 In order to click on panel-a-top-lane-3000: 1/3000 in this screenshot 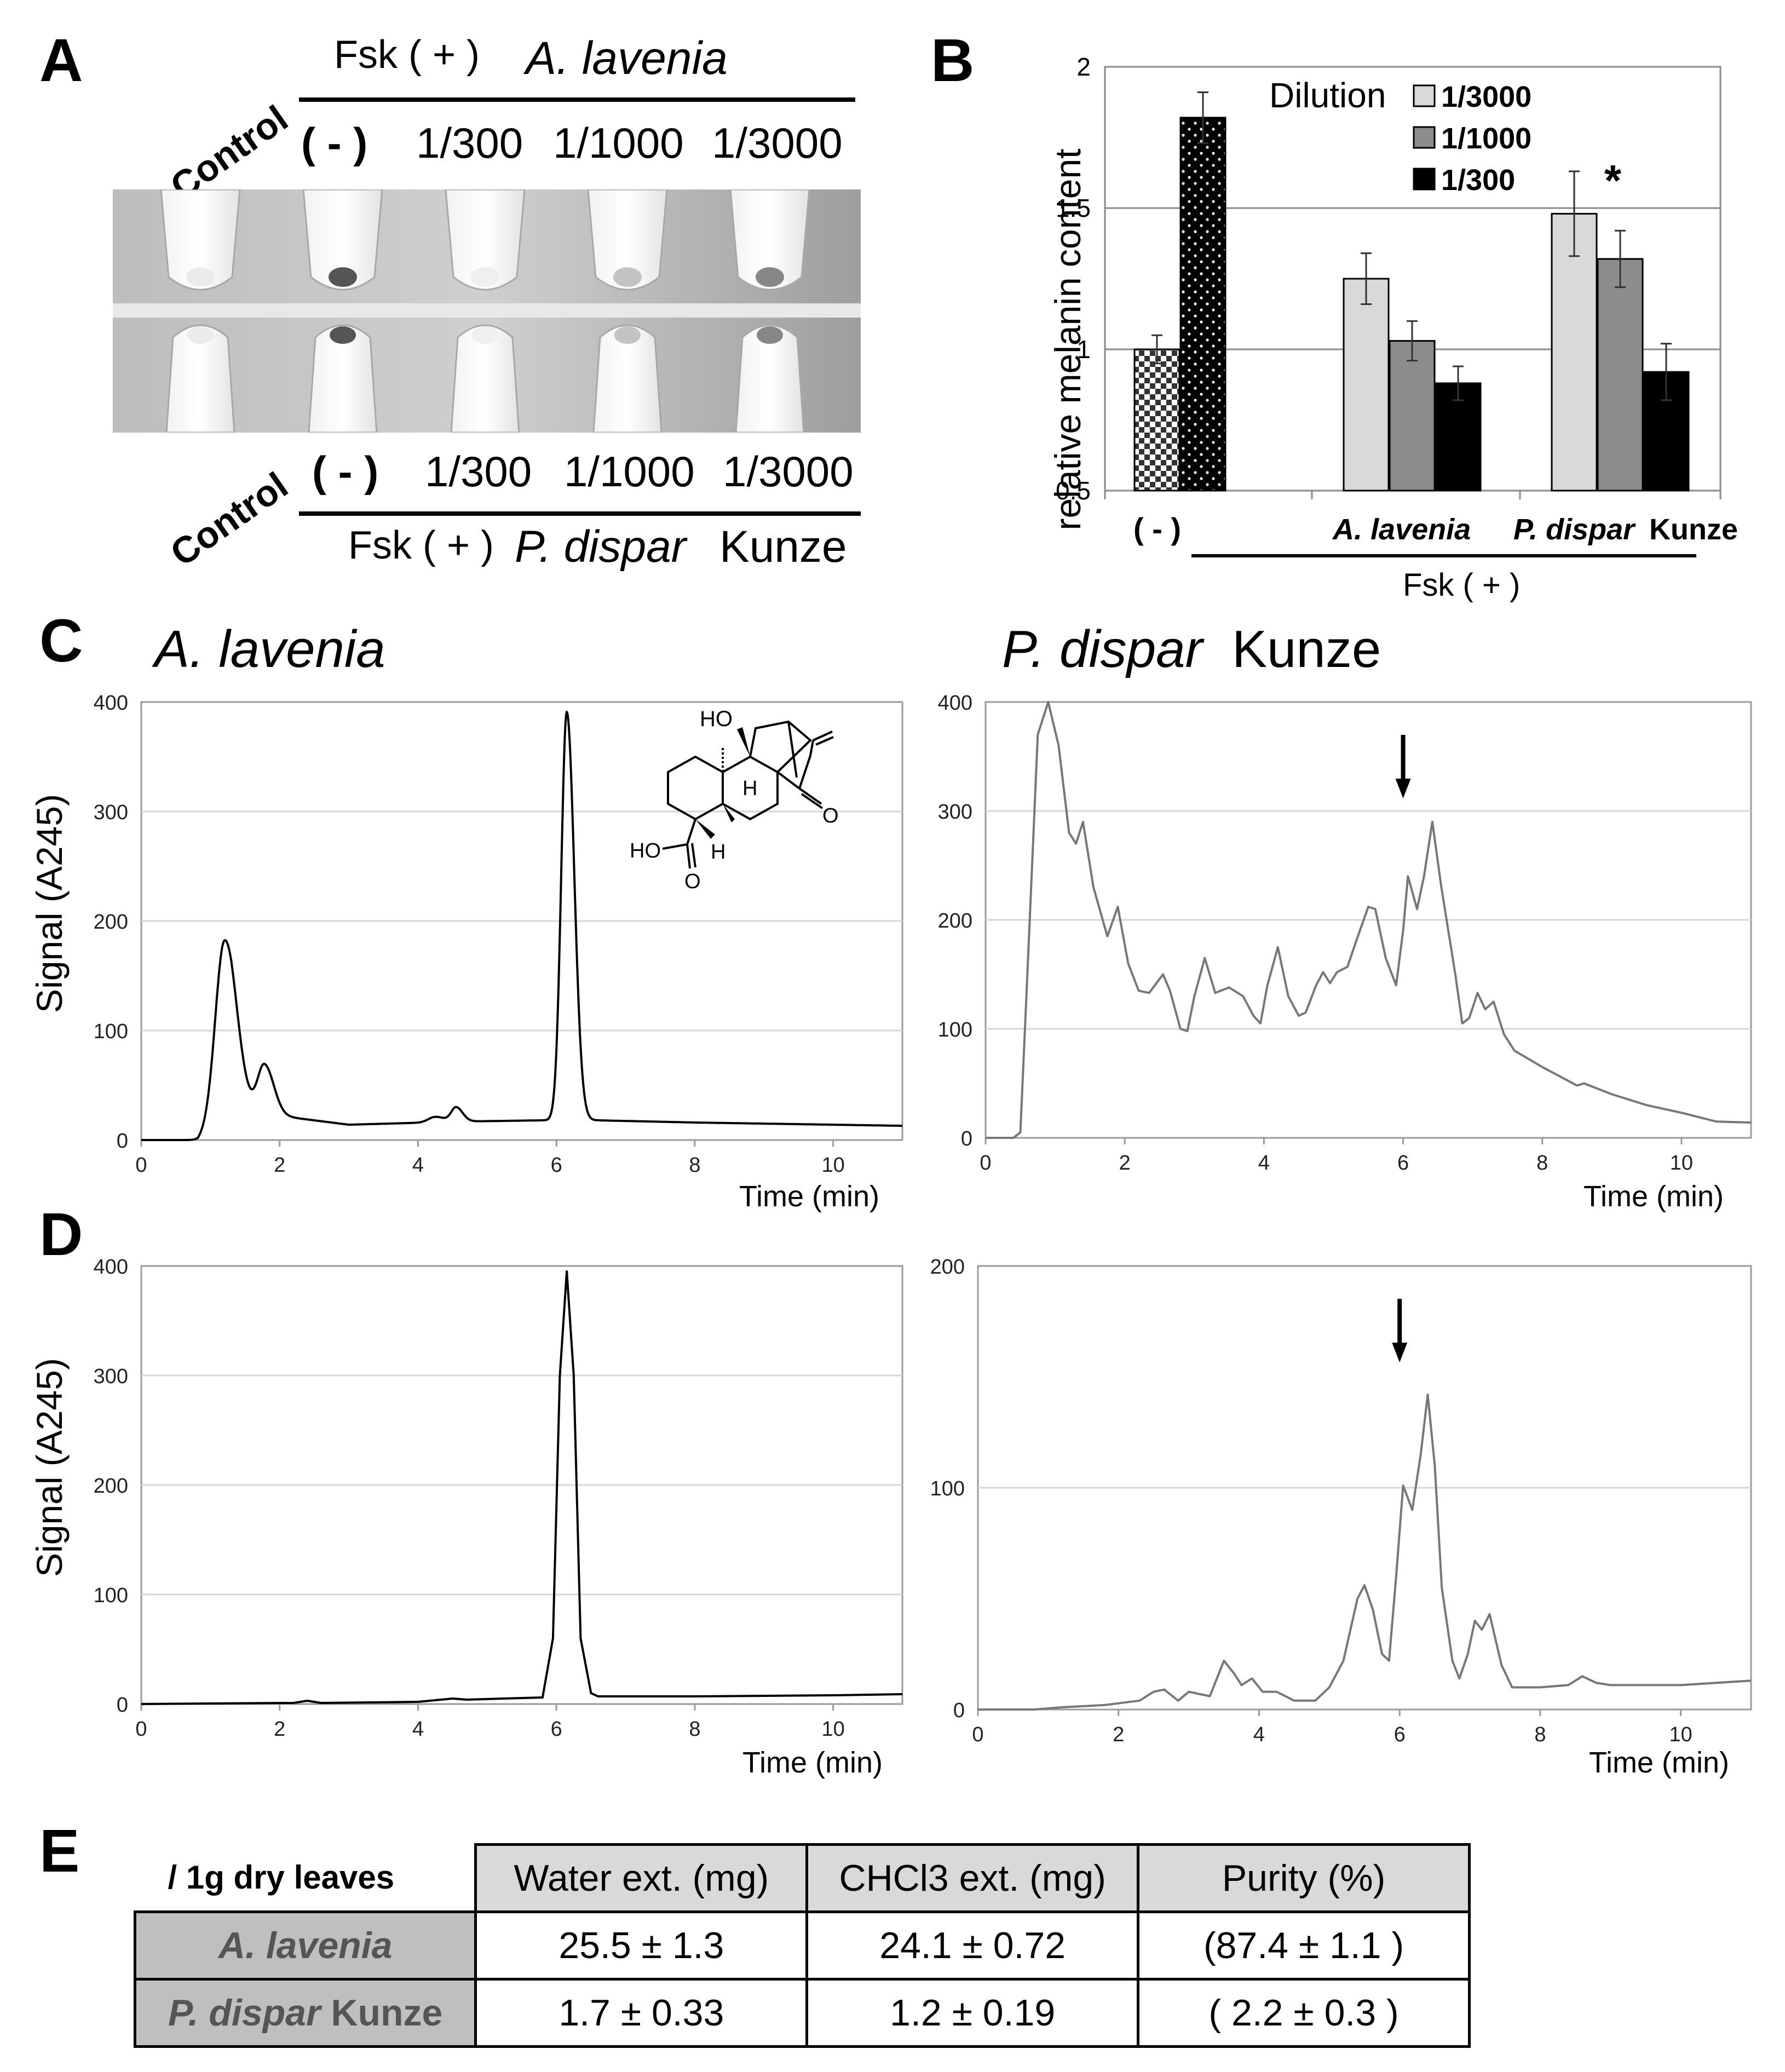, I will do `click(777, 143)`.